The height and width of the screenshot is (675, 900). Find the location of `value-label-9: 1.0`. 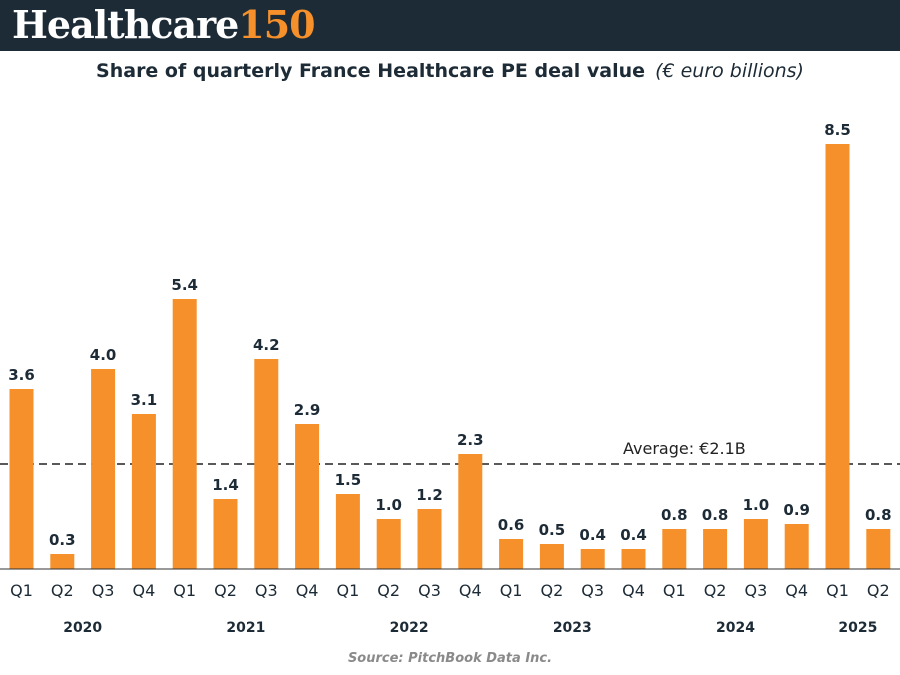

value-label-9: 1.0 is located at coordinates (388, 505).